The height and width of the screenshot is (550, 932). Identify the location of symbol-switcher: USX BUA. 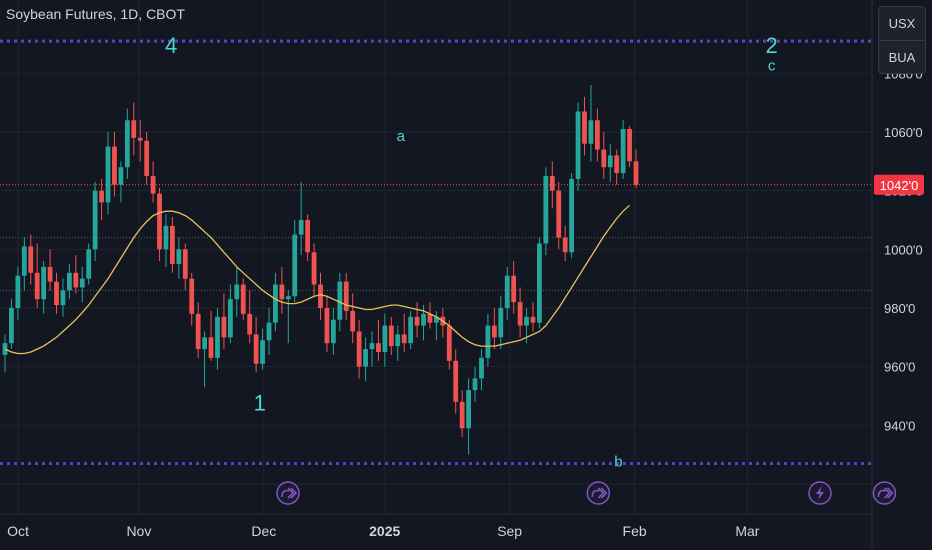
(902, 40).